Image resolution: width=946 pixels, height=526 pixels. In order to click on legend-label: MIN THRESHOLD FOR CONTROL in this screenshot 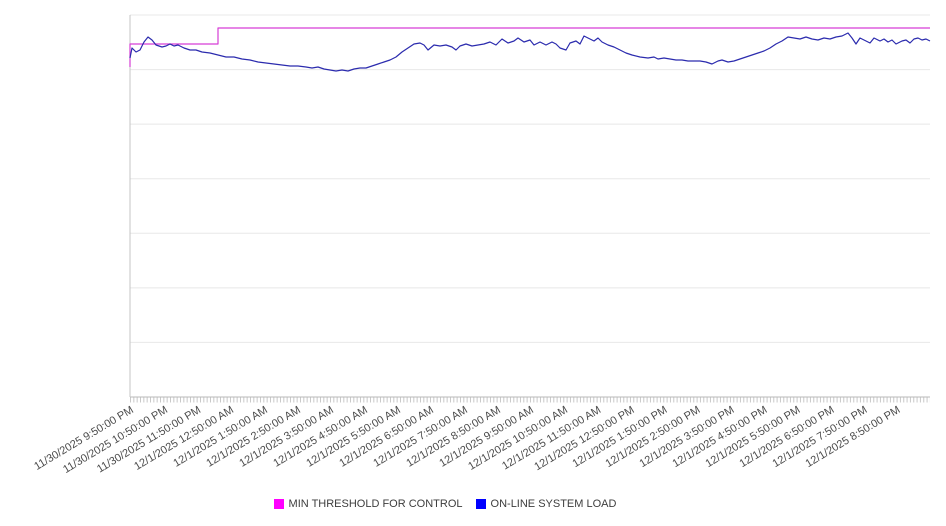, I will do `click(375, 504)`.